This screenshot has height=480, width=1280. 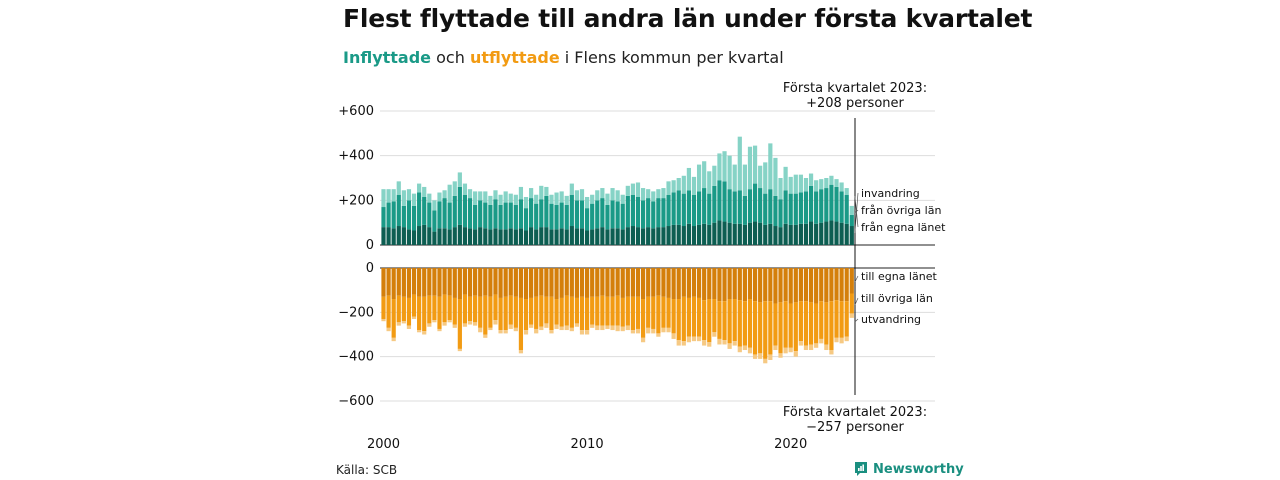 What do you see at coordinates (356, 357) in the screenshot?
I see `y-tick-bottom: −400` at bounding box center [356, 357].